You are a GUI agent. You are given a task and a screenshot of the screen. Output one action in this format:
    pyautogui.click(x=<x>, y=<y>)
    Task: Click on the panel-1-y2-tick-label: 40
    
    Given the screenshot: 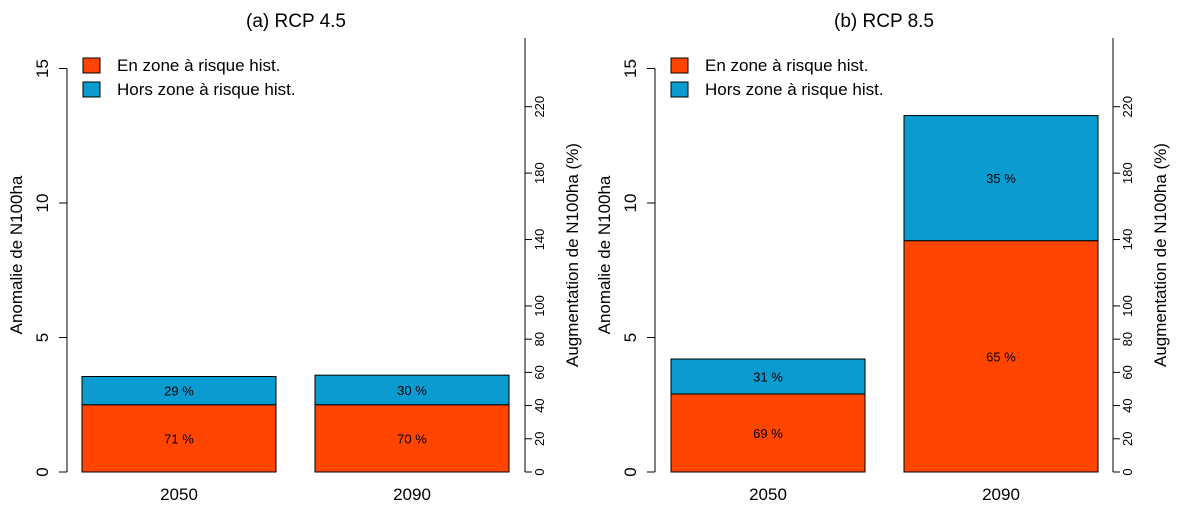 What is the action you would take?
    pyautogui.click(x=539, y=405)
    